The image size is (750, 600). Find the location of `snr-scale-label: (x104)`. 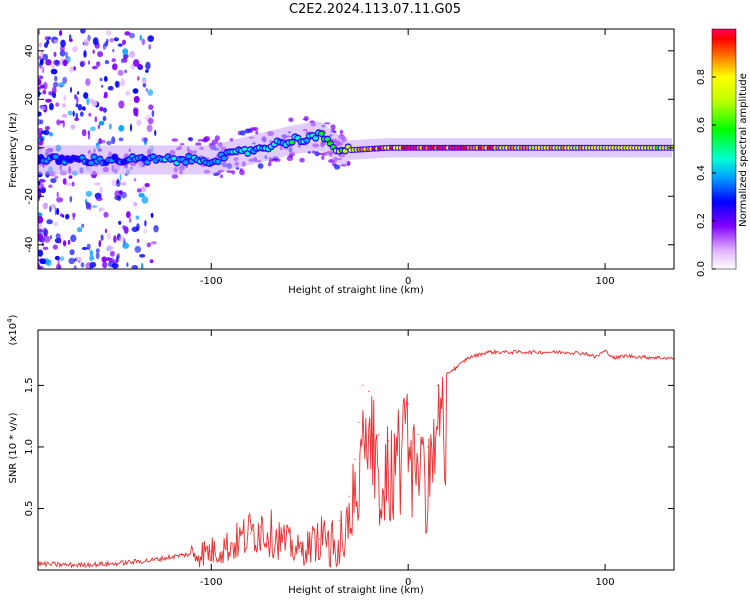

snr-scale-label: (x104) is located at coordinates (12, 329).